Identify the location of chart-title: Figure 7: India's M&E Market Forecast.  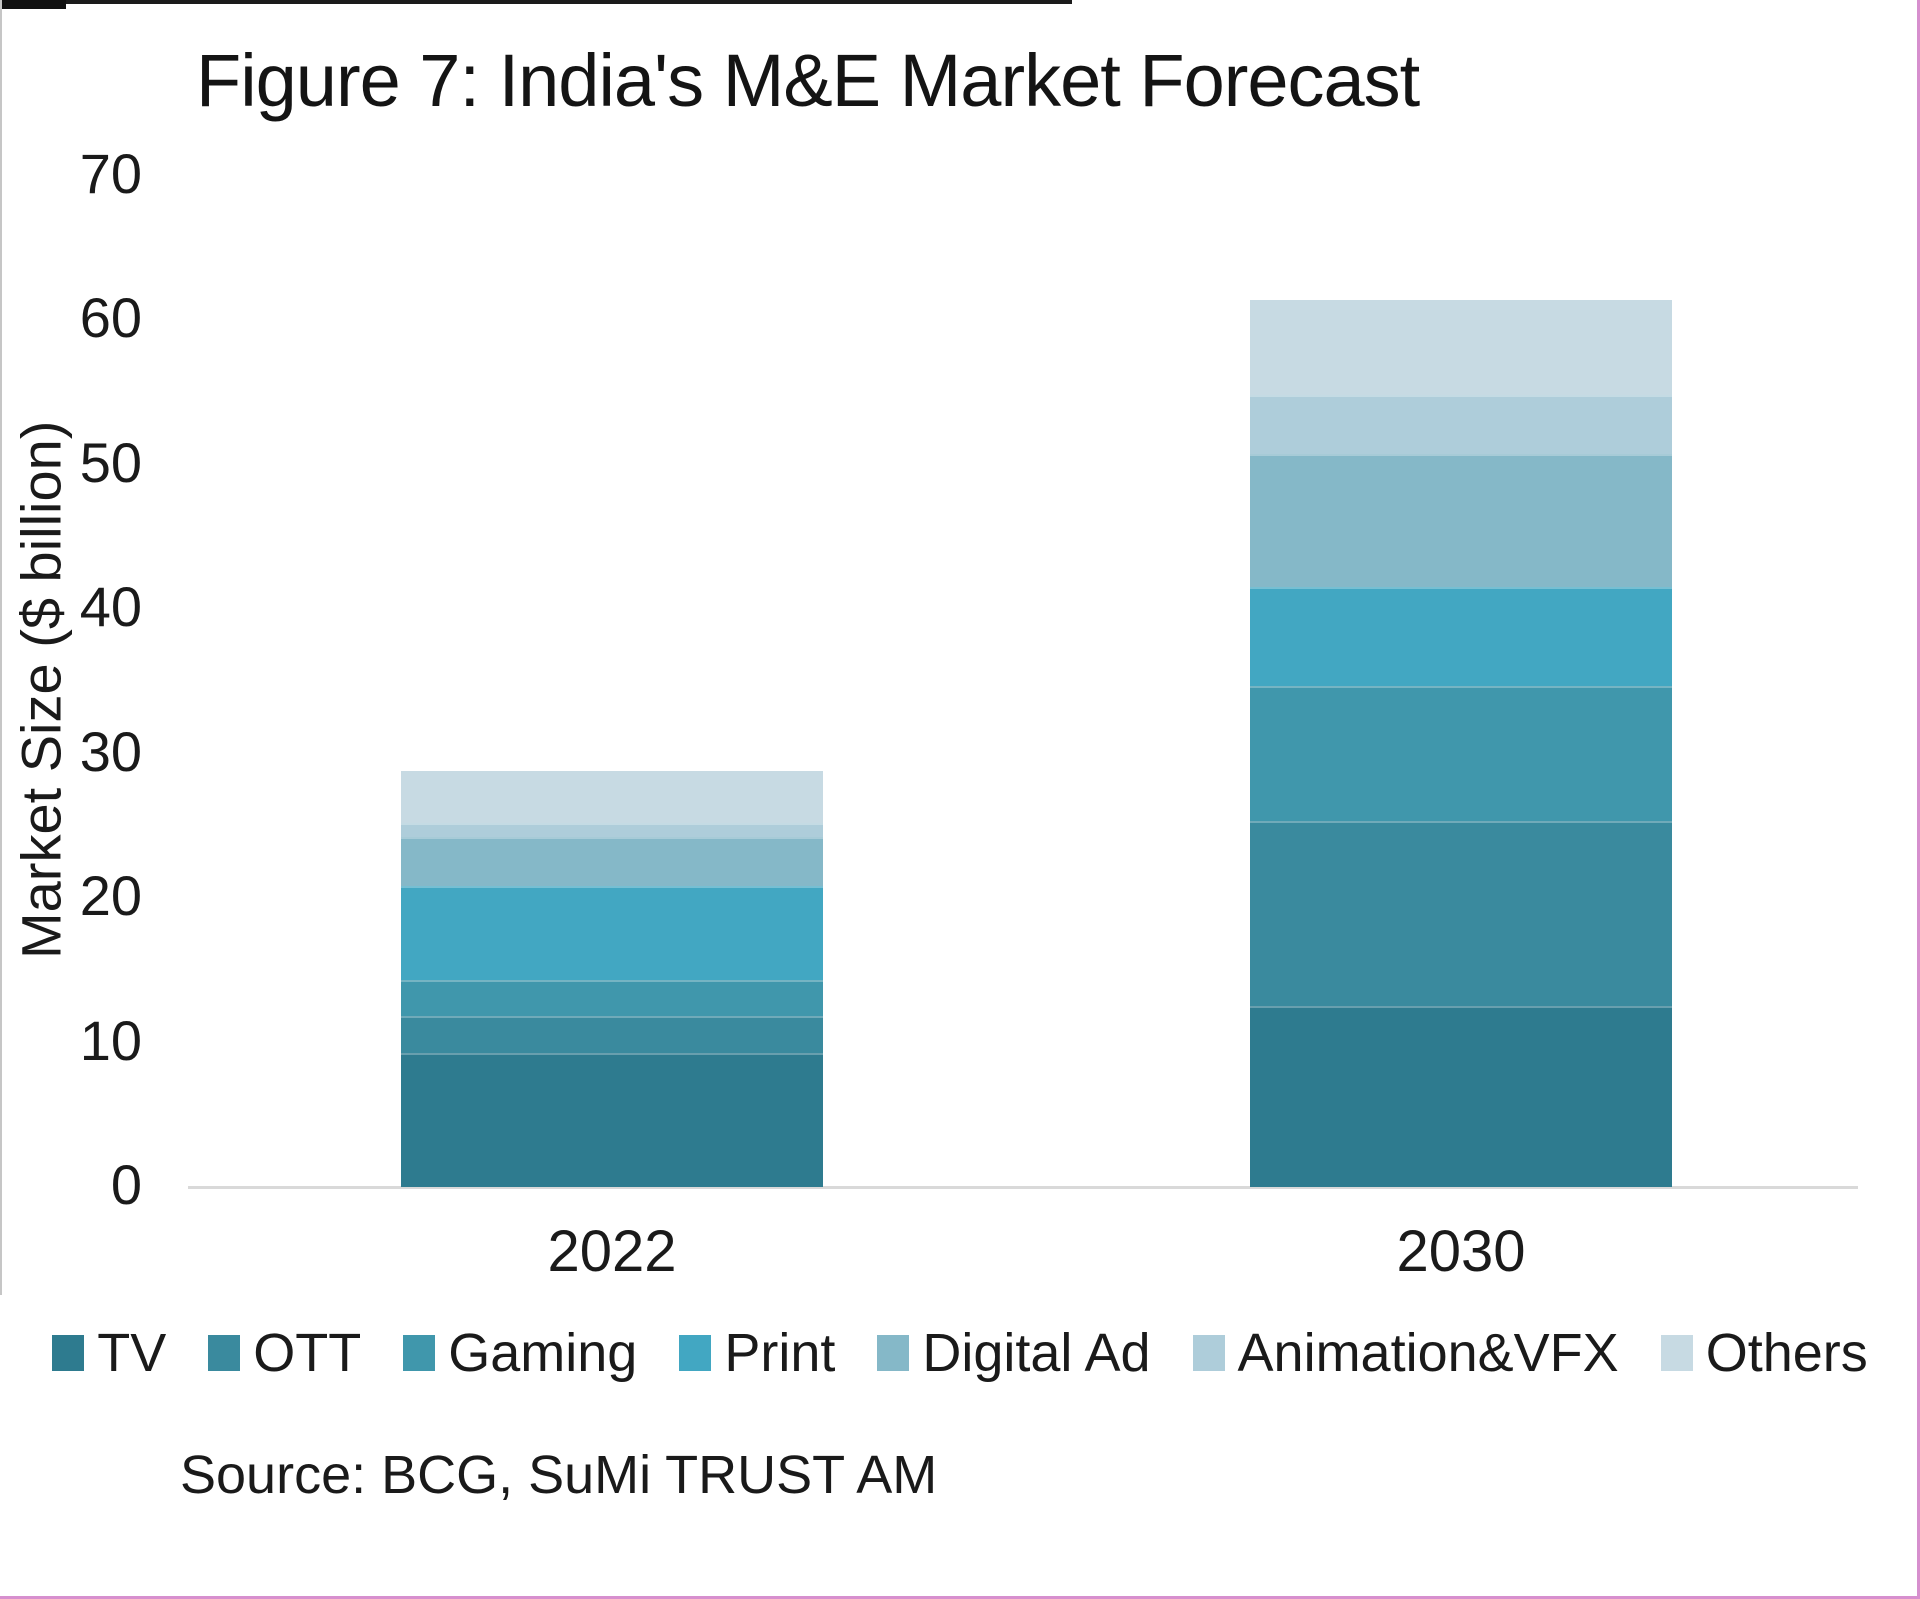
(808, 80).